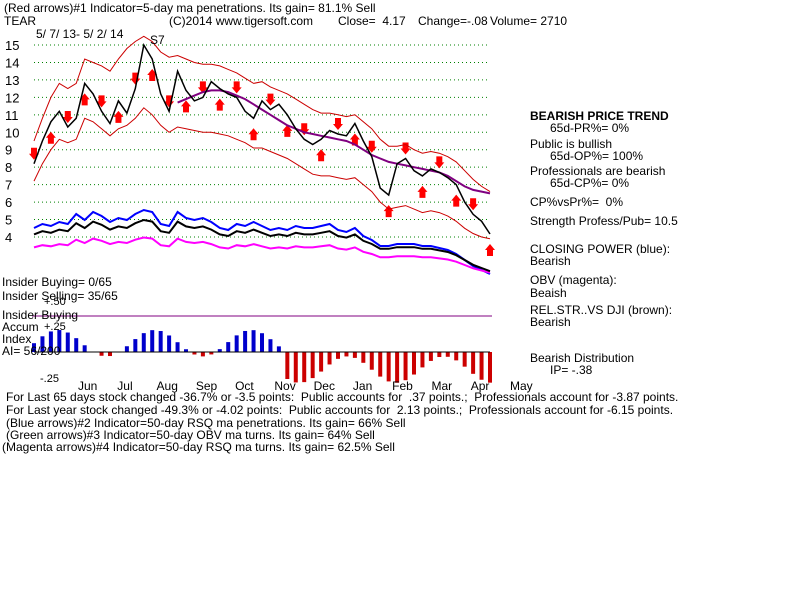 This screenshot has width=800, height=600. I want to click on insider-buying-line-label: Insider Buying, so click(40, 315).